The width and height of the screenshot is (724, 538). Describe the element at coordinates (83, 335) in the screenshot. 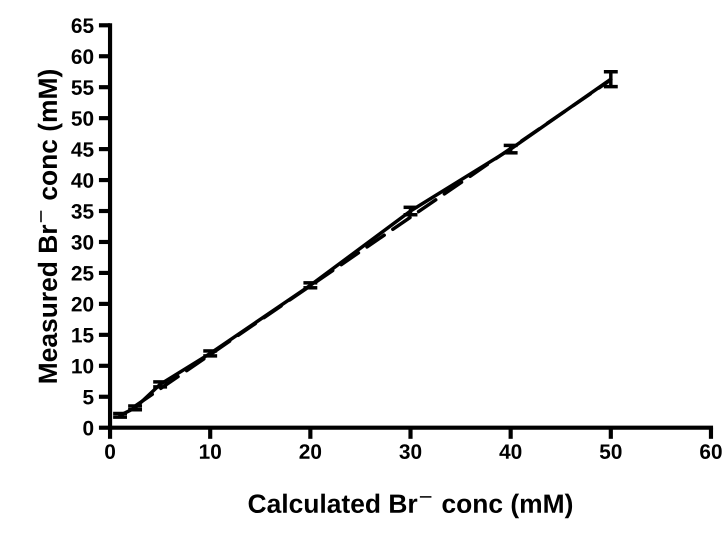

I see `y-tick-label: 15` at that location.